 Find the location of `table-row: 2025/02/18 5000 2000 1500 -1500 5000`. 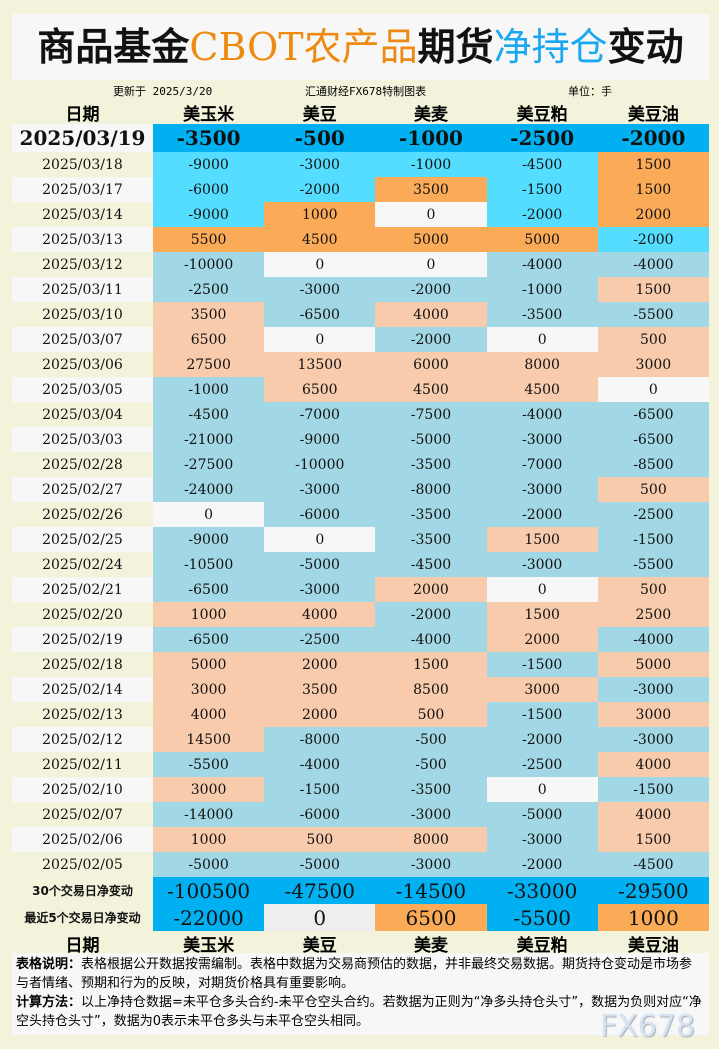

table-row: 2025/02/18 5000 2000 1500 -1500 5000 is located at coordinates (360, 664).